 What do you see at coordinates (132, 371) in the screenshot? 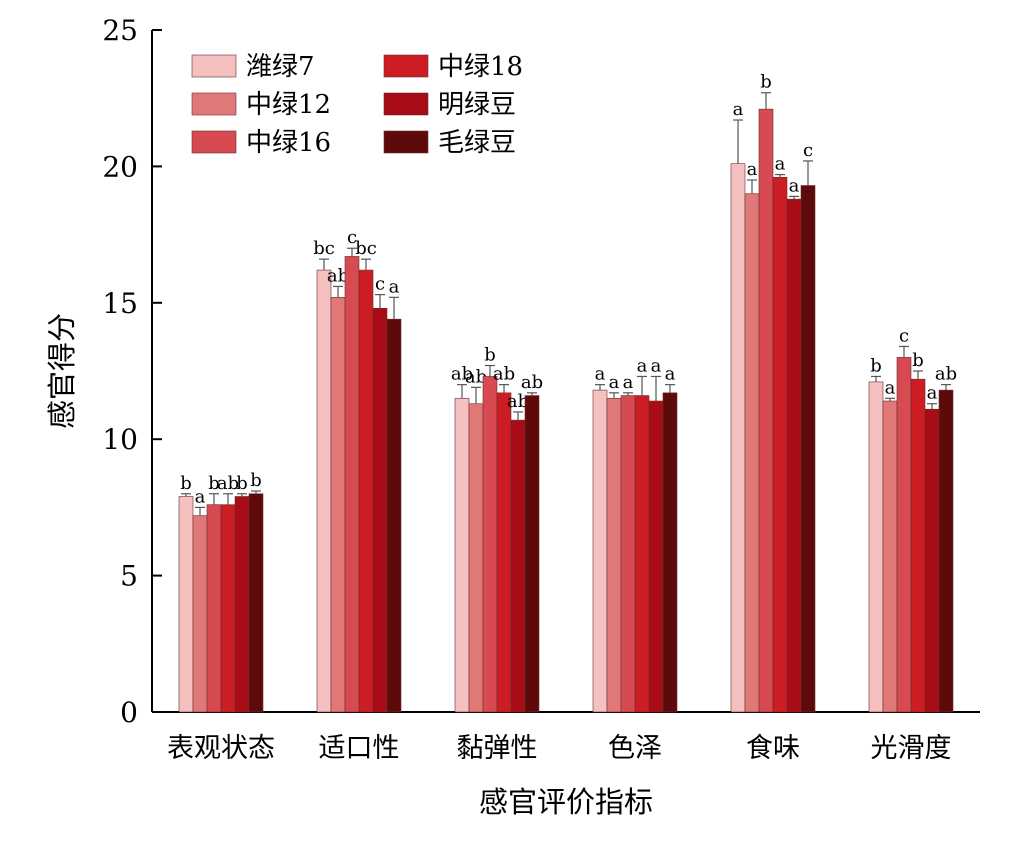
I see `y-tick-group: 0 5 10 15 20 25` at bounding box center [132, 371].